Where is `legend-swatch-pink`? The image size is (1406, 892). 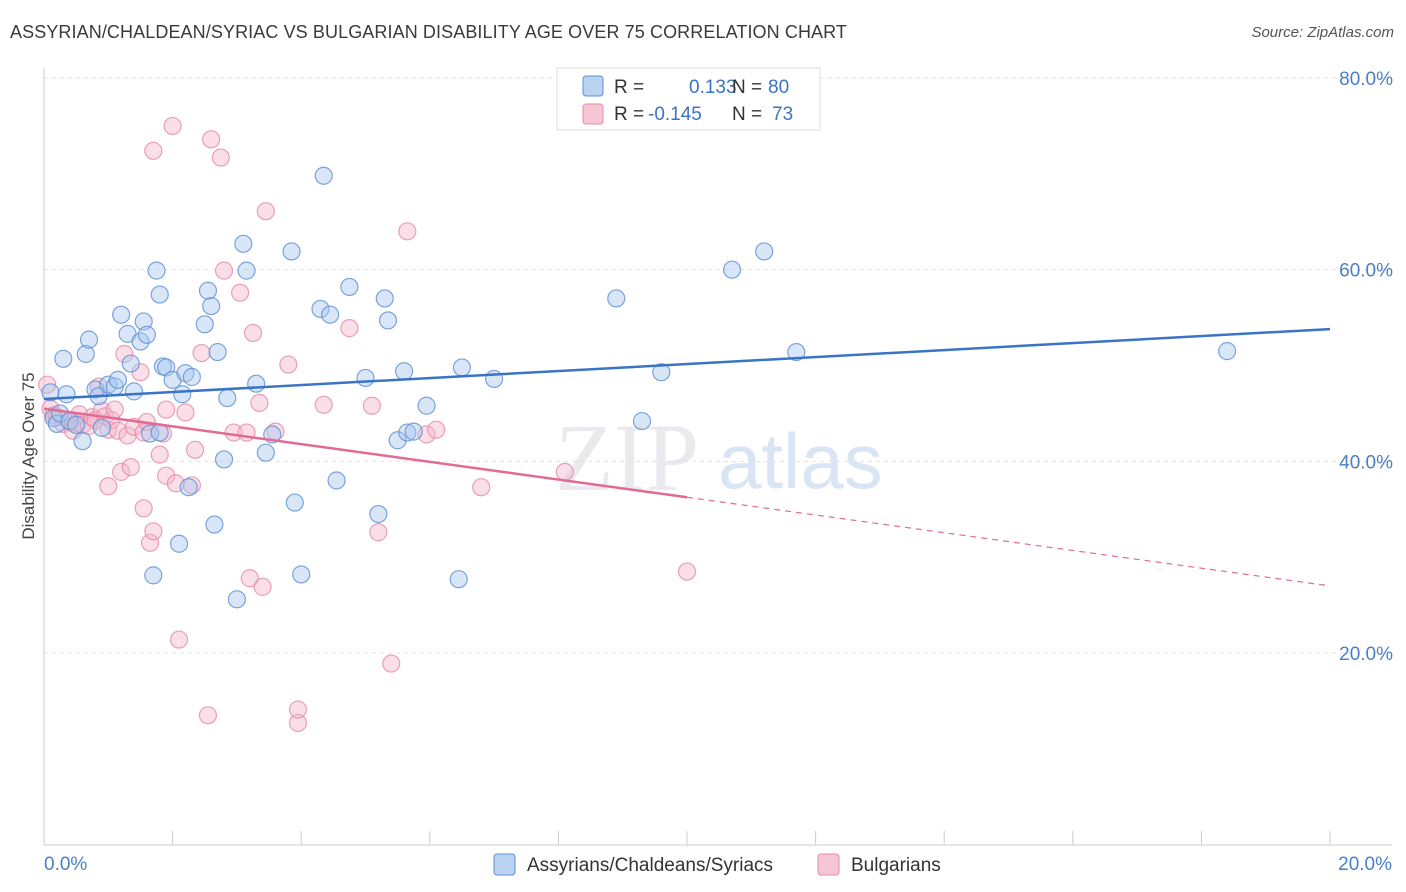
legend-swatch-pink is located at coordinates (593, 114).